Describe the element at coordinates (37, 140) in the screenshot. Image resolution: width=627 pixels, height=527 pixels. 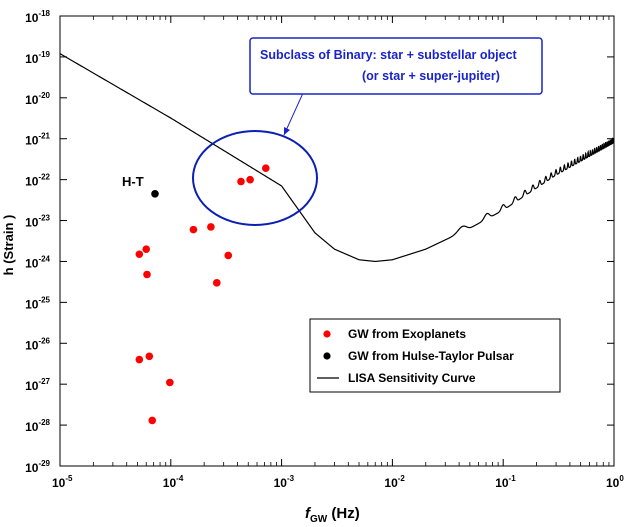
I see `y-tick-label: 10-21` at that location.